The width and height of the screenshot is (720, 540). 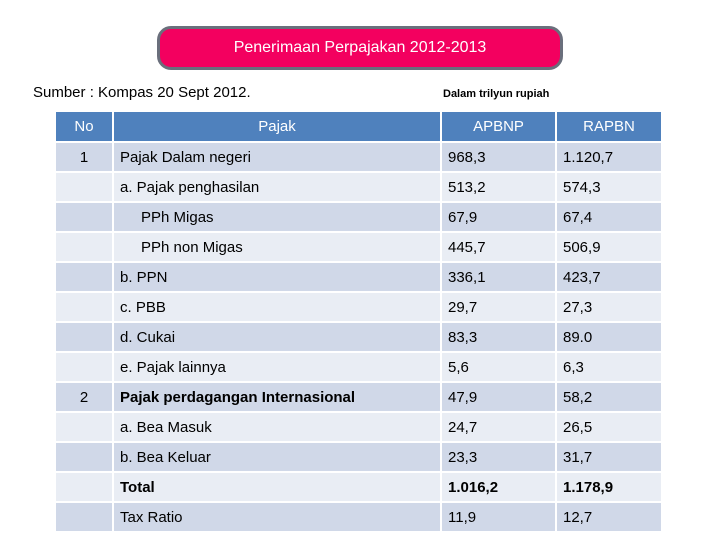 What do you see at coordinates (609, 217) in the screenshot?
I see `cell-rapbn: 67,4` at bounding box center [609, 217].